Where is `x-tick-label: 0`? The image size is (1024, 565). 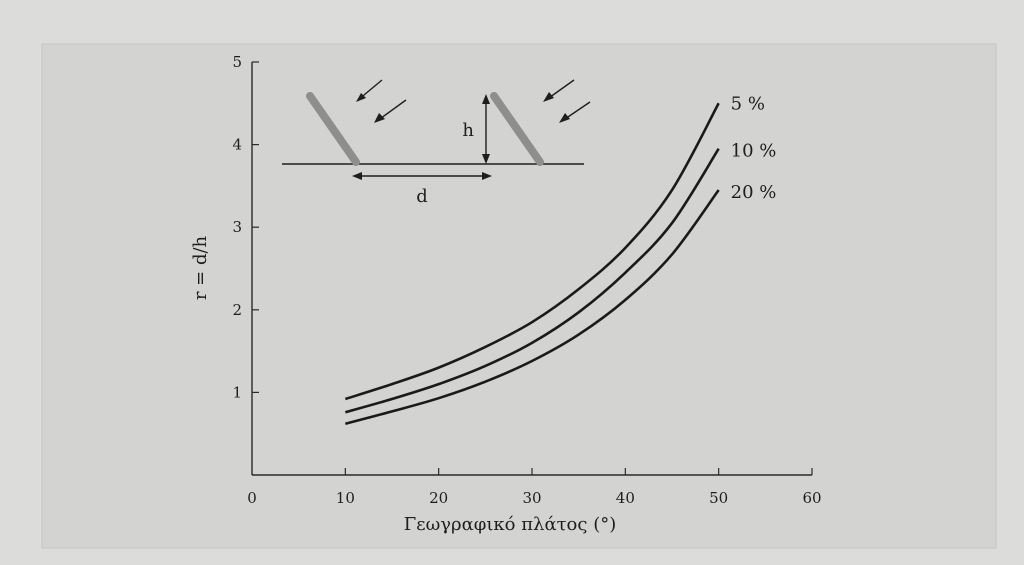 x-tick-label: 0 is located at coordinates (252, 498).